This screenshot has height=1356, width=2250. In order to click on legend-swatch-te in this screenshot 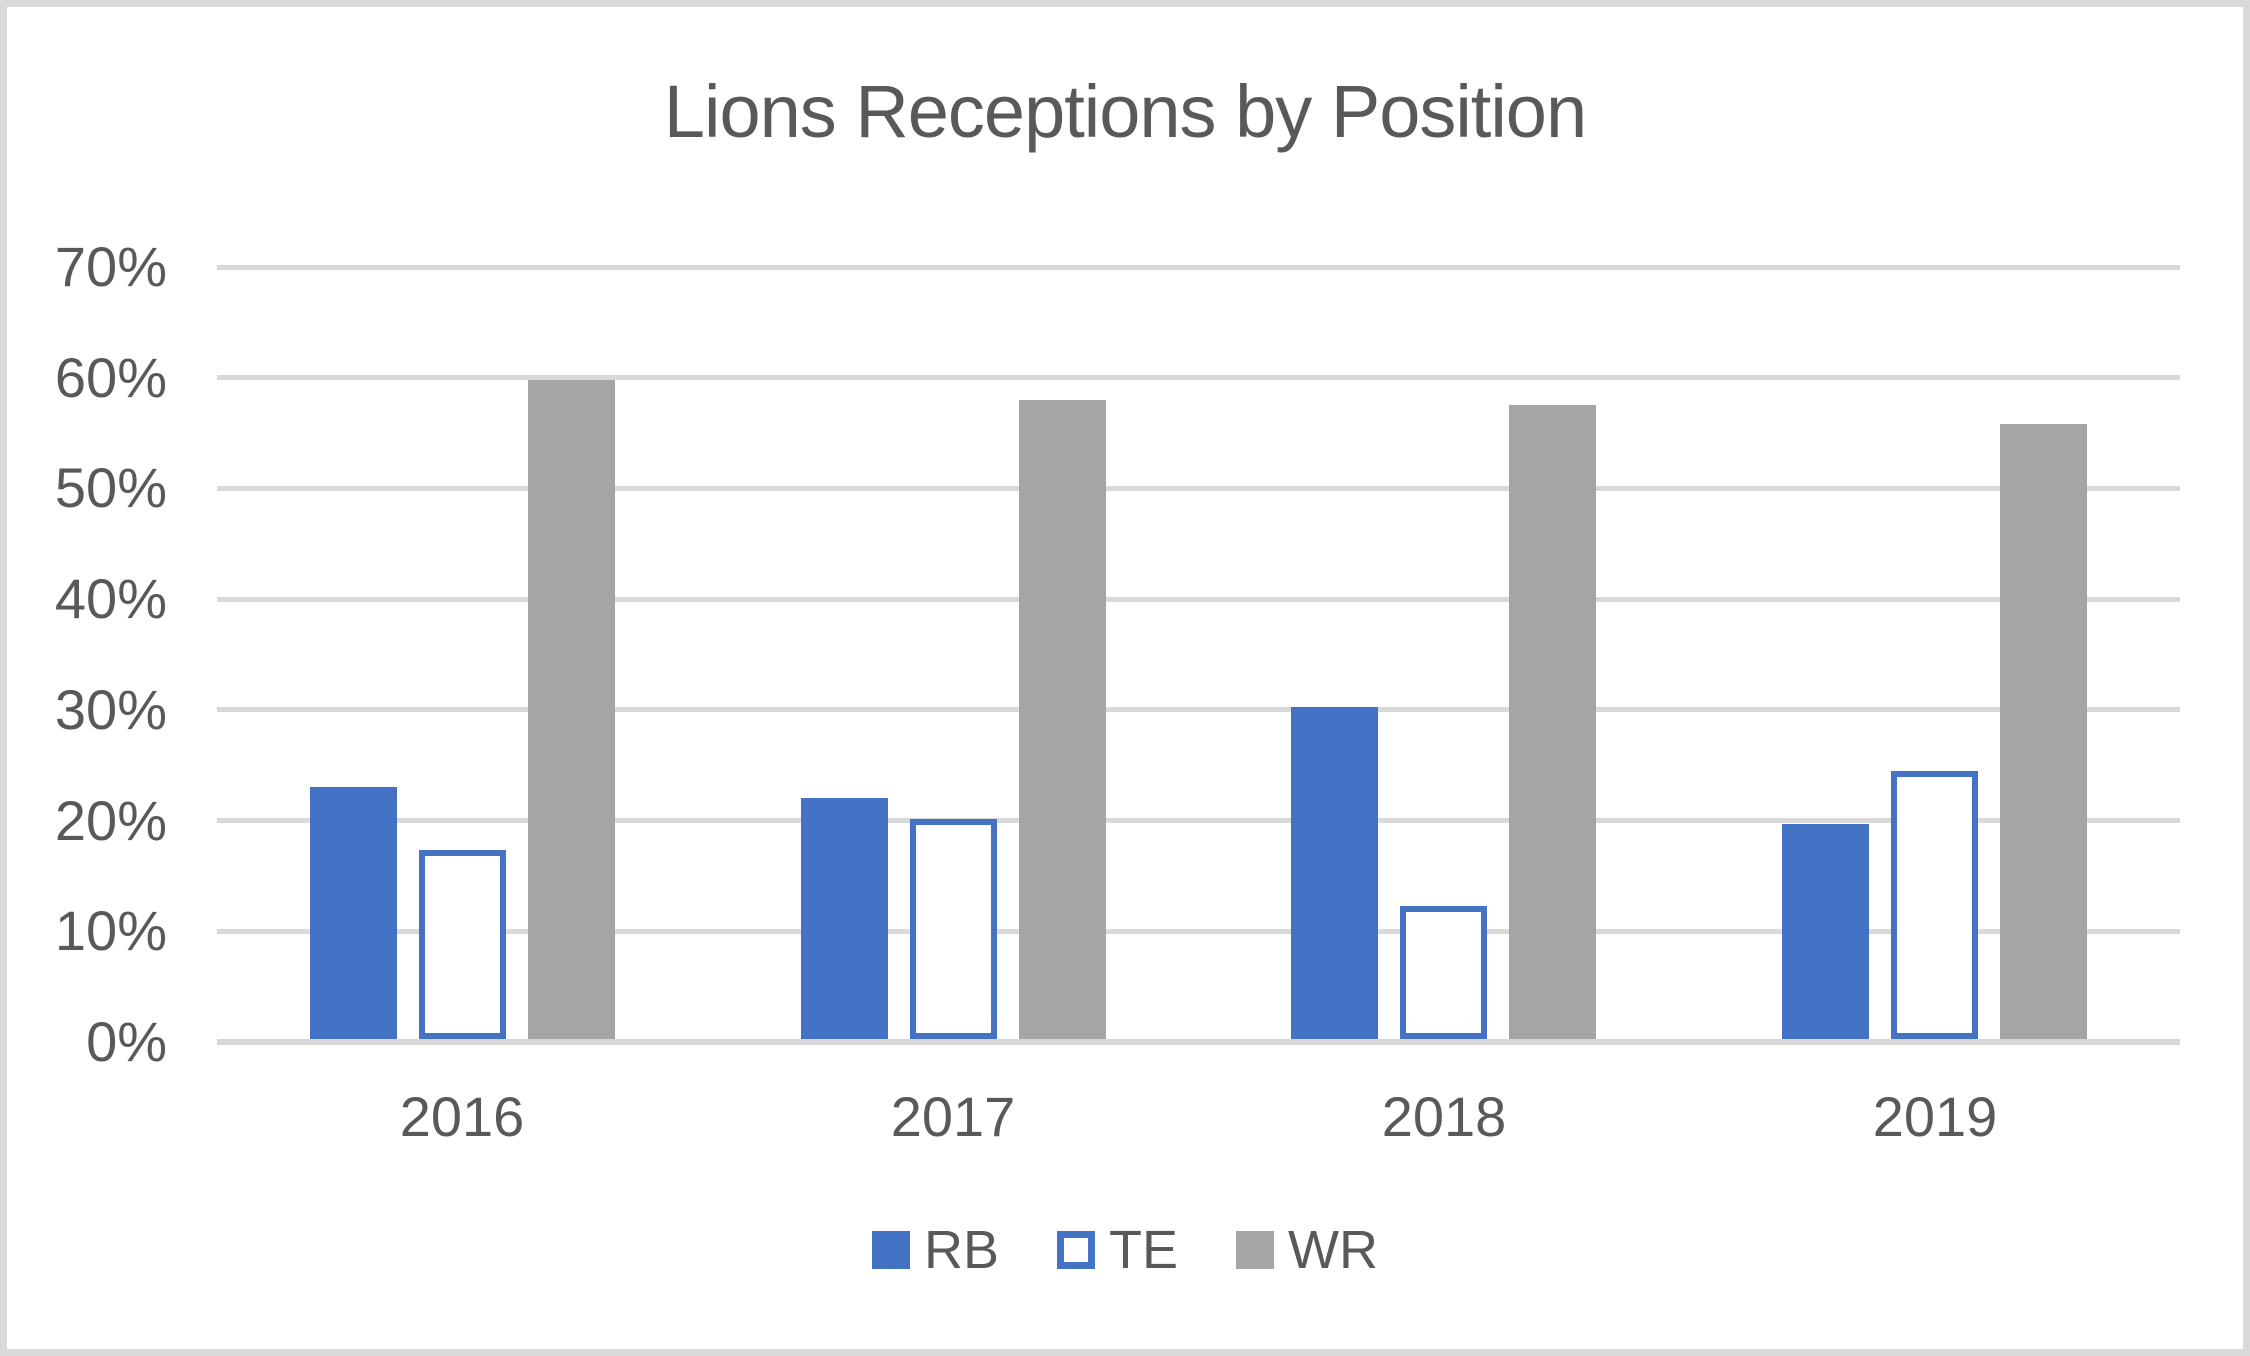, I will do `click(1076, 1250)`.